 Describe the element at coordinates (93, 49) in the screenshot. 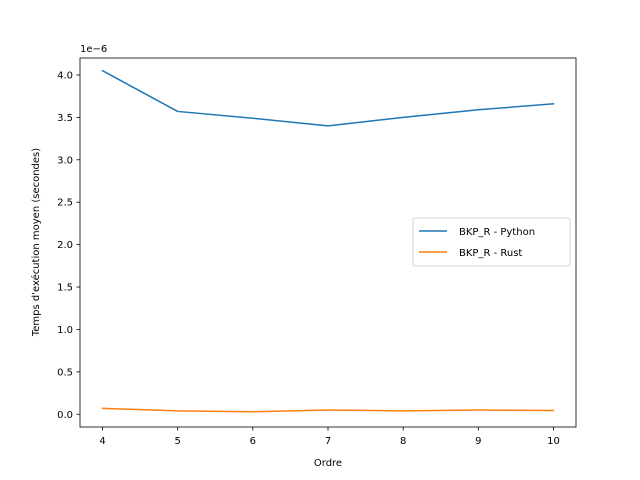

I see `y-offset-label: 1e−6` at that location.